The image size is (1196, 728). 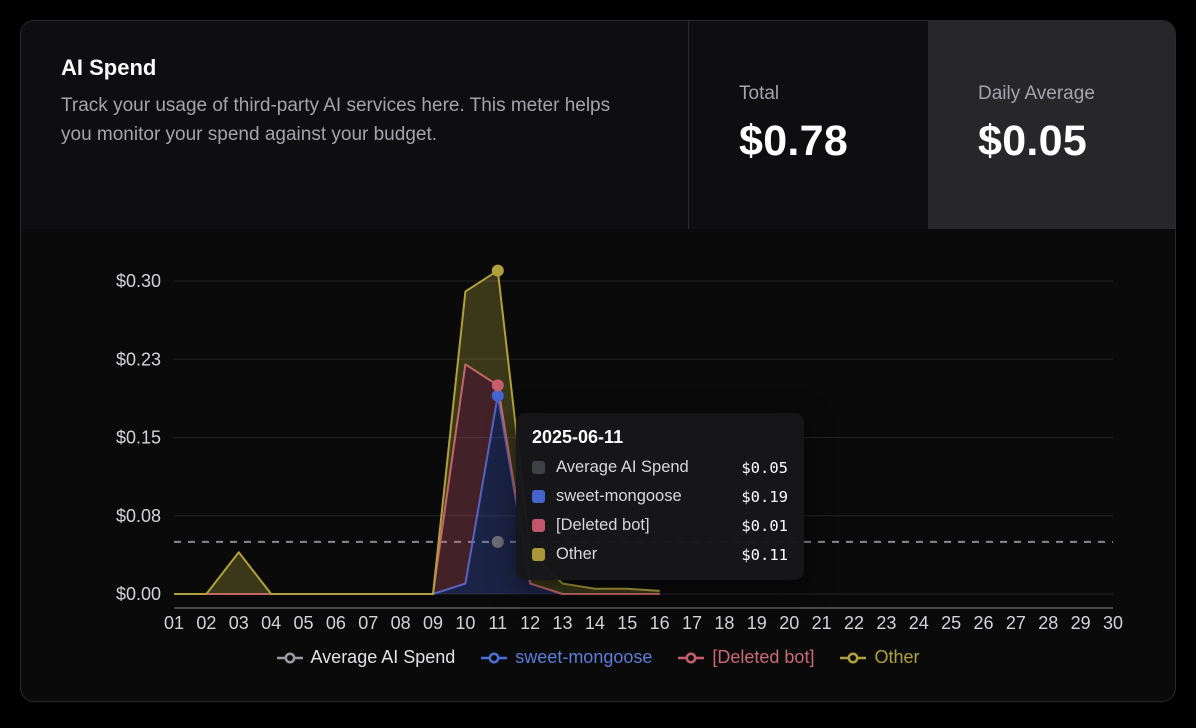 I want to click on legend-item-deleted-bot: [Deleted bot], so click(x=746, y=657).